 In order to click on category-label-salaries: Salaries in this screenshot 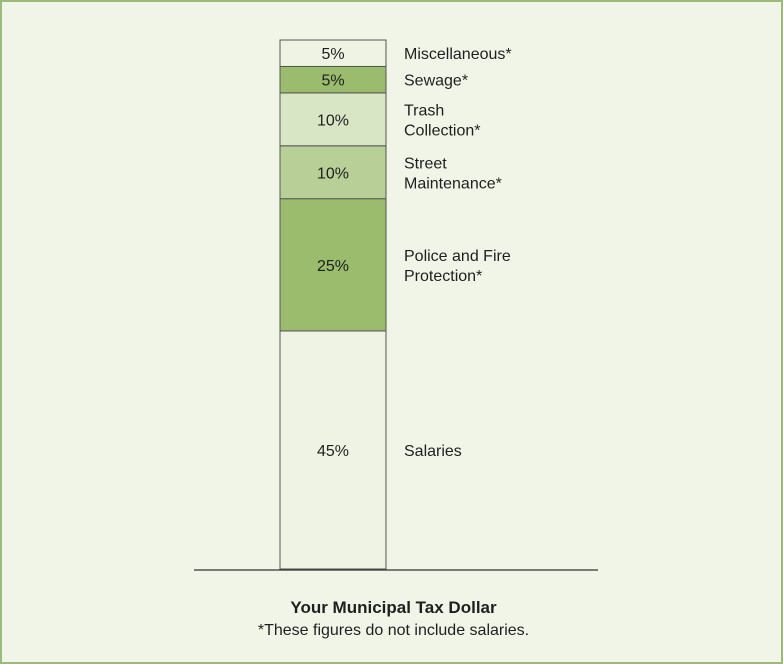, I will do `click(433, 451)`.